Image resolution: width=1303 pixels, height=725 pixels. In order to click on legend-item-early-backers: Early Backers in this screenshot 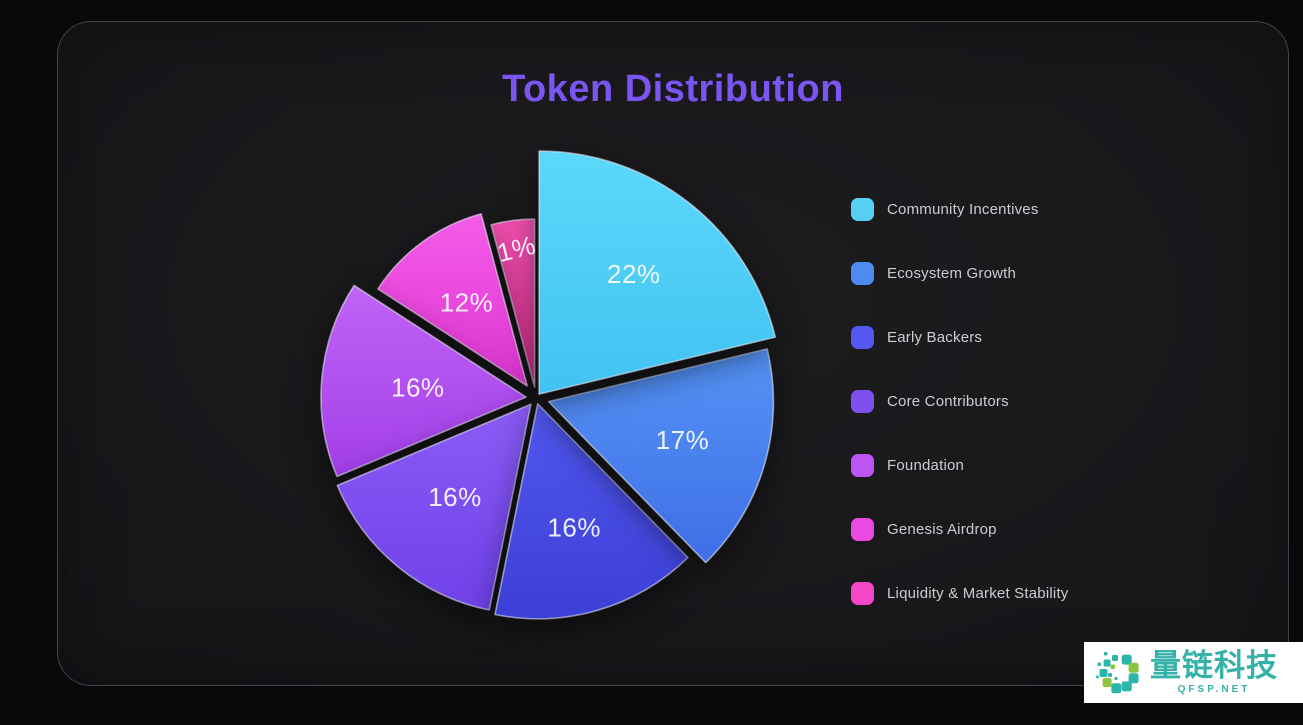, I will do `click(960, 337)`.